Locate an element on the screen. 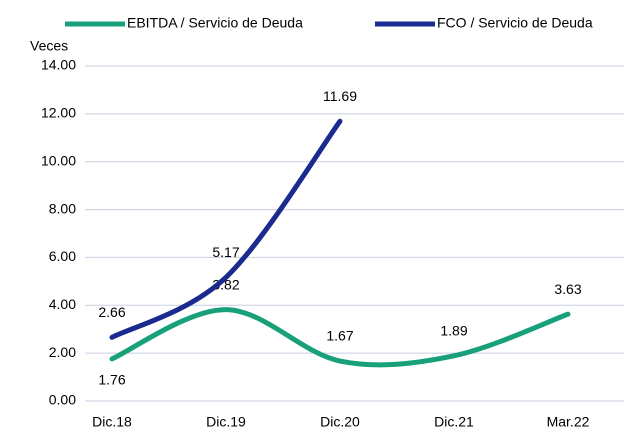 Image resolution: width=624 pixels, height=427 pixels. y-tick-label: 10.00 is located at coordinates (58, 160).